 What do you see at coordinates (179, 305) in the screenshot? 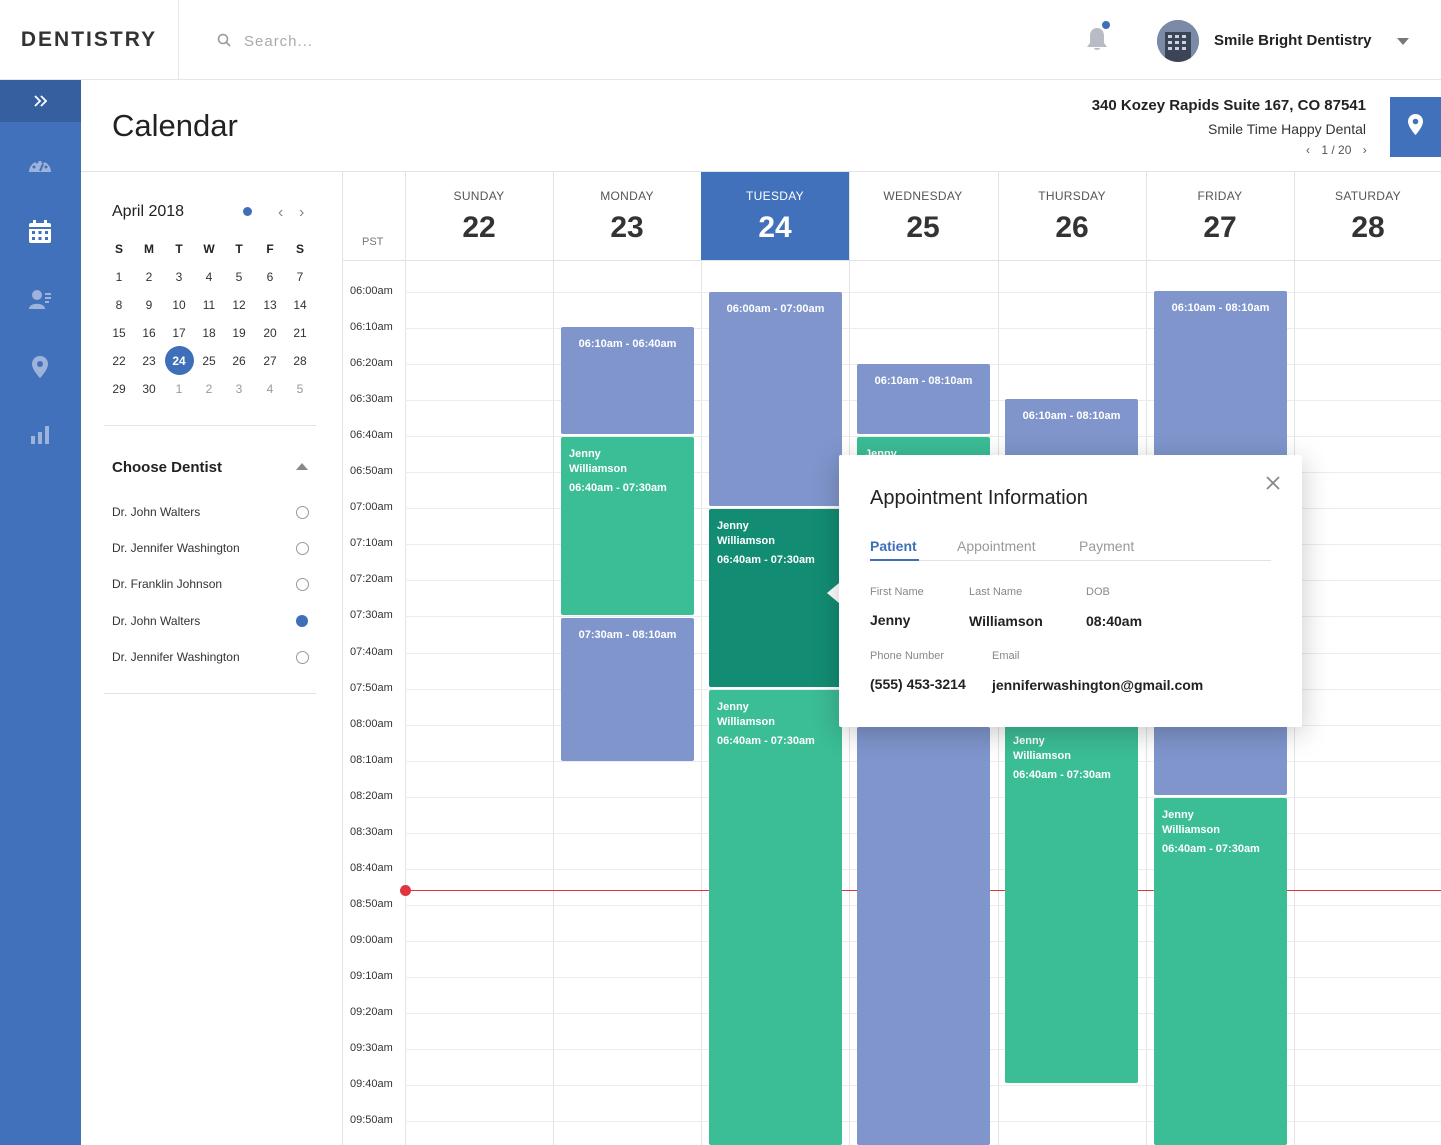
I see `mini-calendar-day: 10` at bounding box center [179, 305].